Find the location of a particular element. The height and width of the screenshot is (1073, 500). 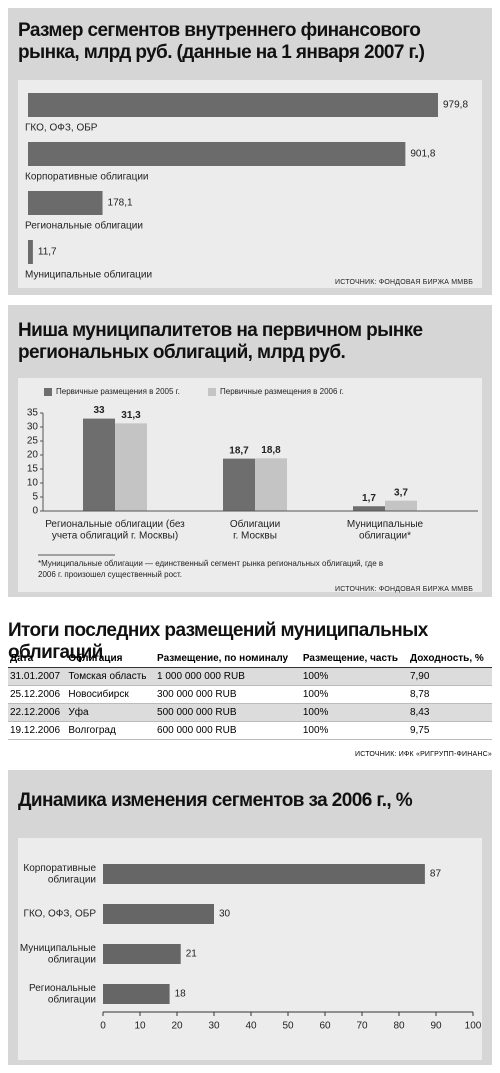

y-tick-label: 25 is located at coordinates (33, 441).